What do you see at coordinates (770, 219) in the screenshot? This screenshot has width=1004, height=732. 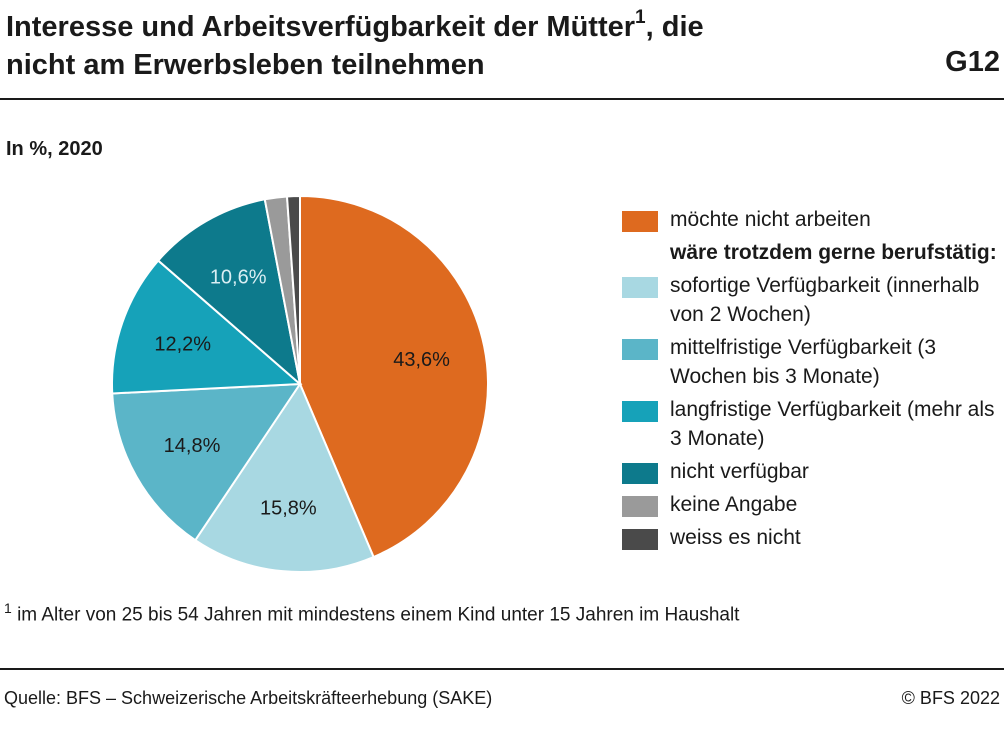 I see `legend-label-0: möchte nicht arbeiten` at bounding box center [770, 219].